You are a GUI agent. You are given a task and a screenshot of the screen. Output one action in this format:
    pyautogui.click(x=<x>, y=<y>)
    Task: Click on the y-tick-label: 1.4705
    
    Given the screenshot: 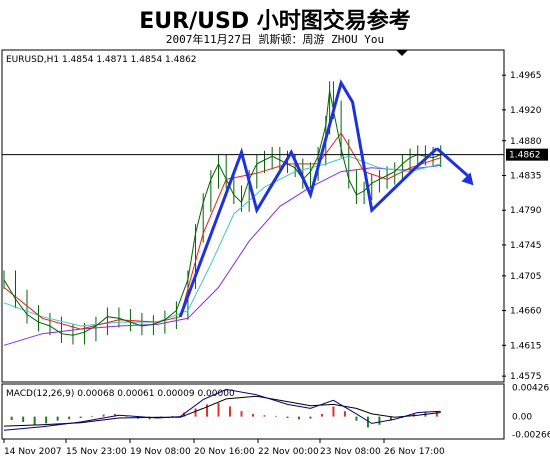 What is the action you would take?
    pyautogui.click(x=526, y=277)
    